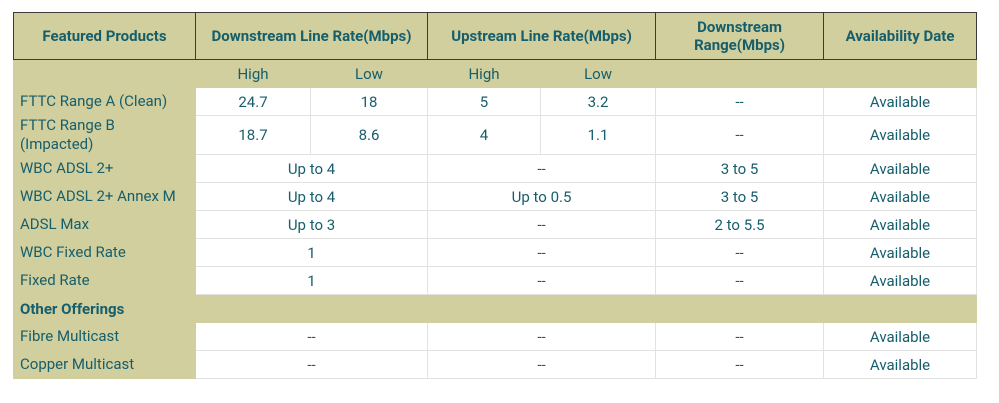  What do you see at coordinates (104, 168) in the screenshot?
I see `product-name: WBC ADSL 2+` at bounding box center [104, 168].